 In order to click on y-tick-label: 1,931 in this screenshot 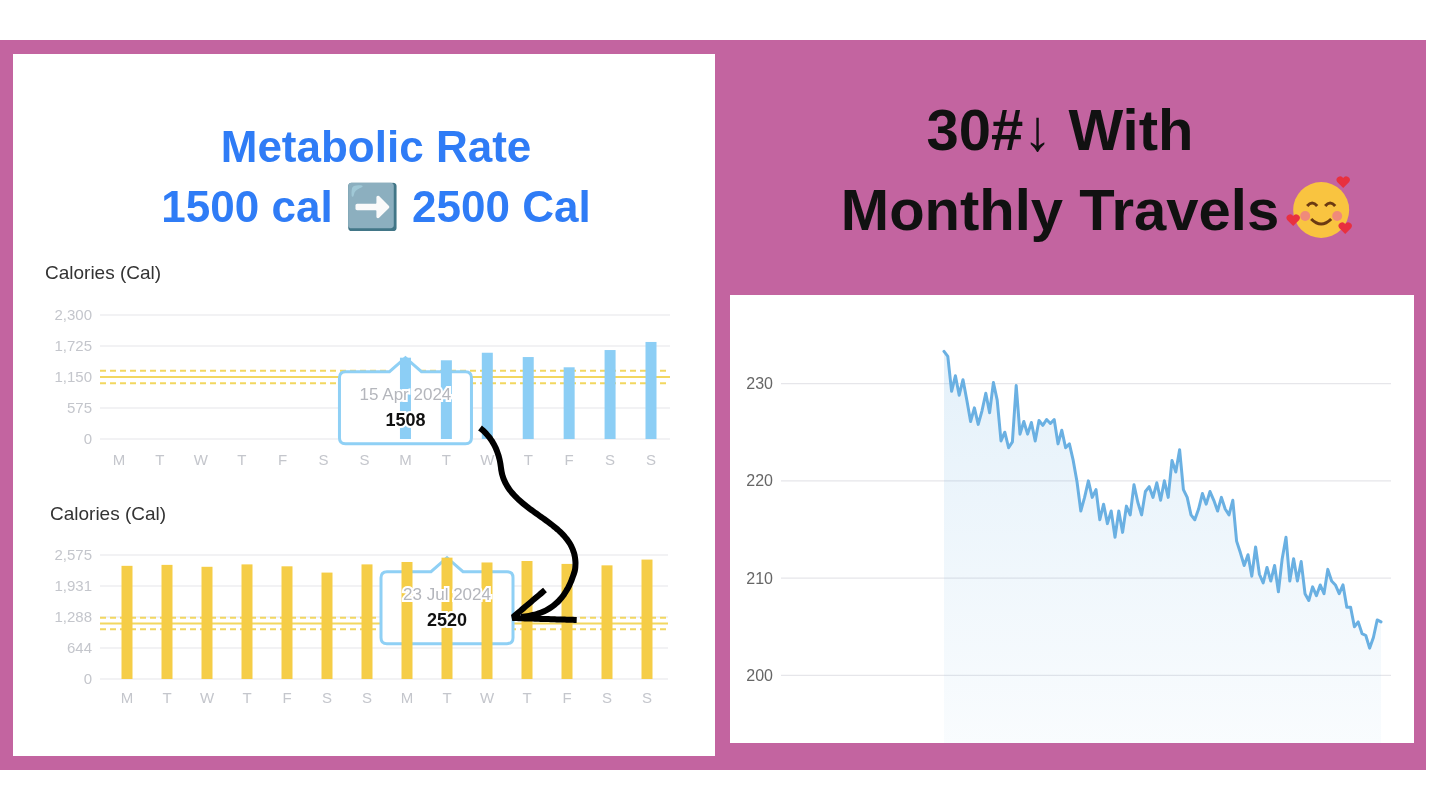, I will do `click(73, 586)`.